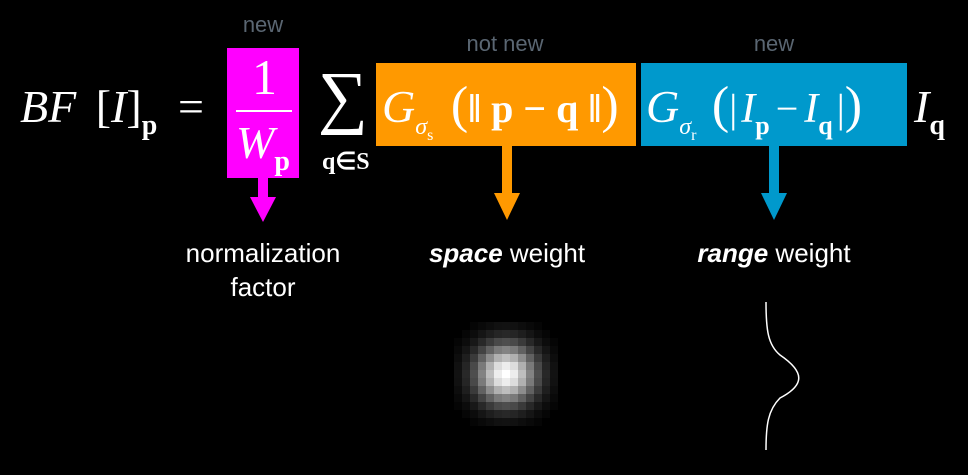 This screenshot has height=475, width=968. What do you see at coordinates (465, 253) in the screenshot?
I see `space-weight-label-bold: space` at bounding box center [465, 253].